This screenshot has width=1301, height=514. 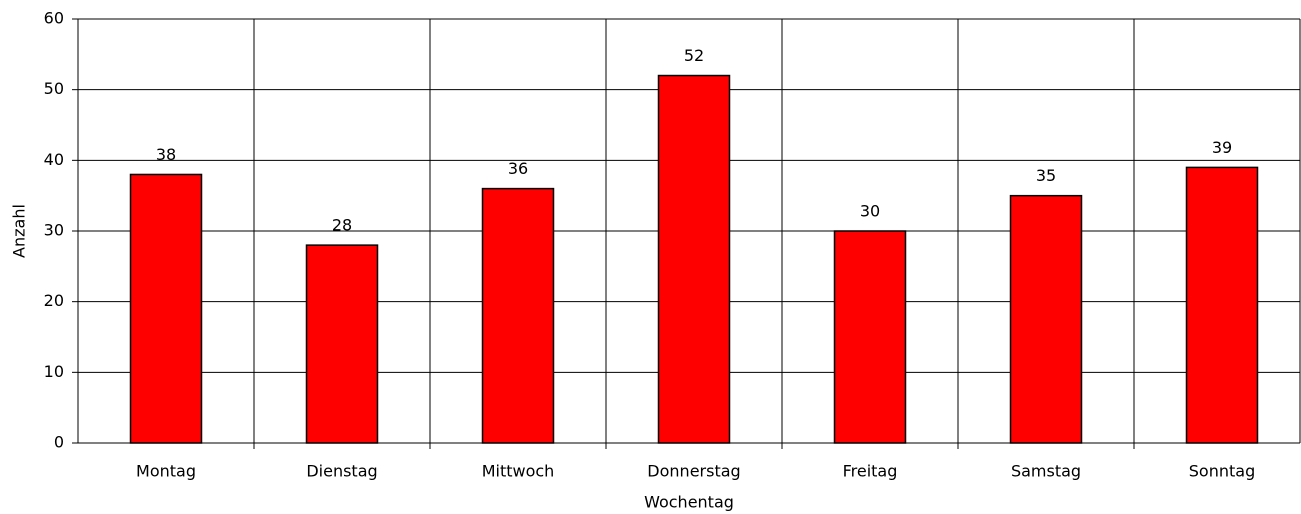 What do you see at coordinates (54, 88) in the screenshot?
I see `y-tick-label: 50` at bounding box center [54, 88].